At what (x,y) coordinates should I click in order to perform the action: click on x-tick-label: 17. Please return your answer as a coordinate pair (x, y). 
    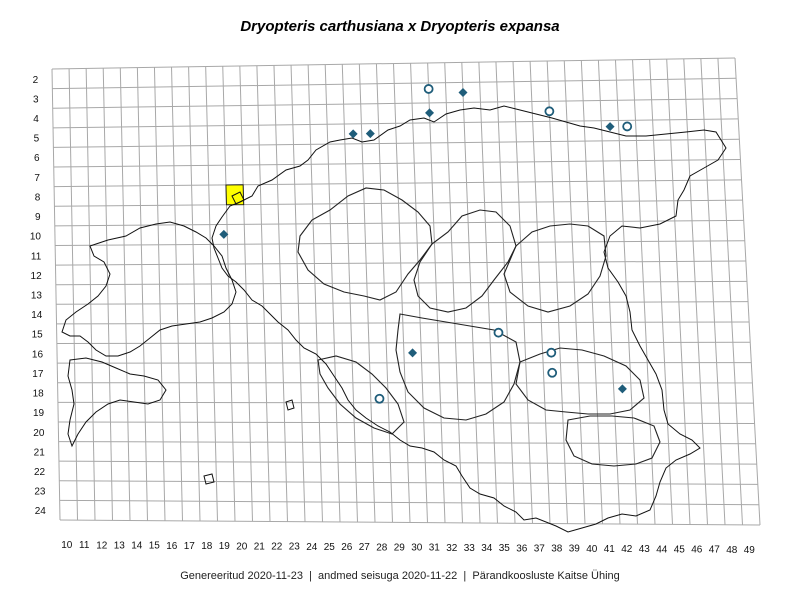
    Looking at the image, I should click on (190, 546).